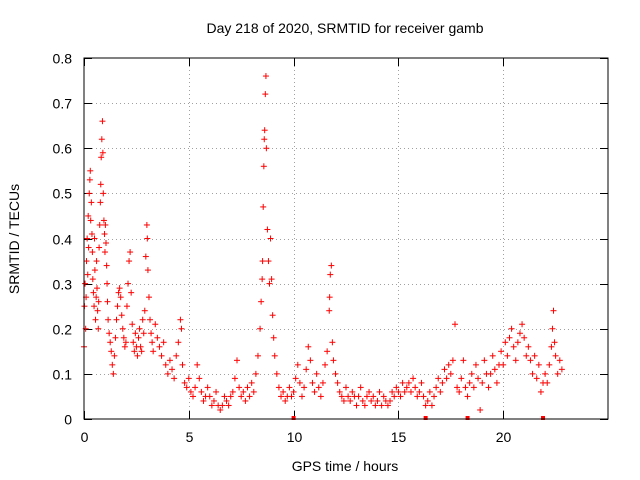  I want to click on y-tick-label: 0.3, so click(63, 285).